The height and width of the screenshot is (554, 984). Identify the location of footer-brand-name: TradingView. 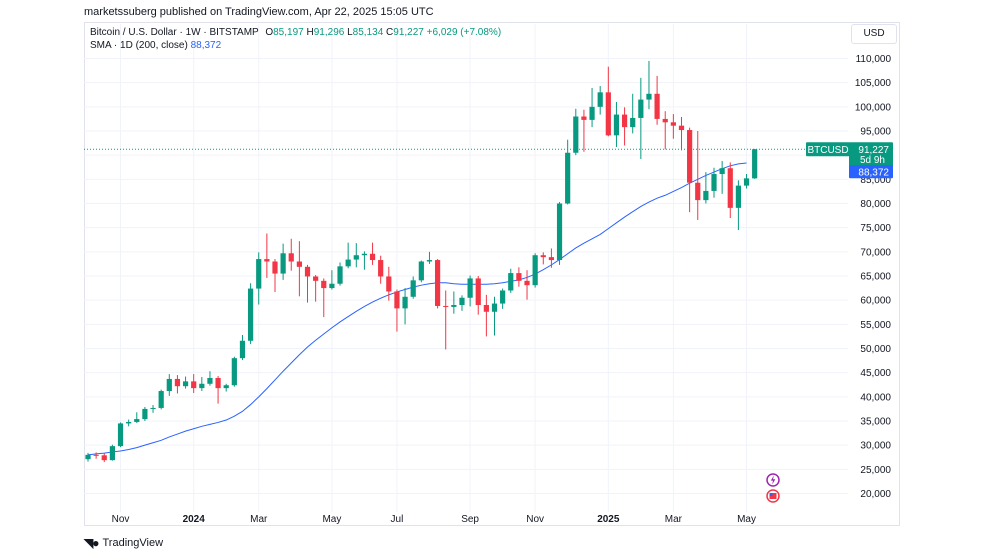
(133, 543).